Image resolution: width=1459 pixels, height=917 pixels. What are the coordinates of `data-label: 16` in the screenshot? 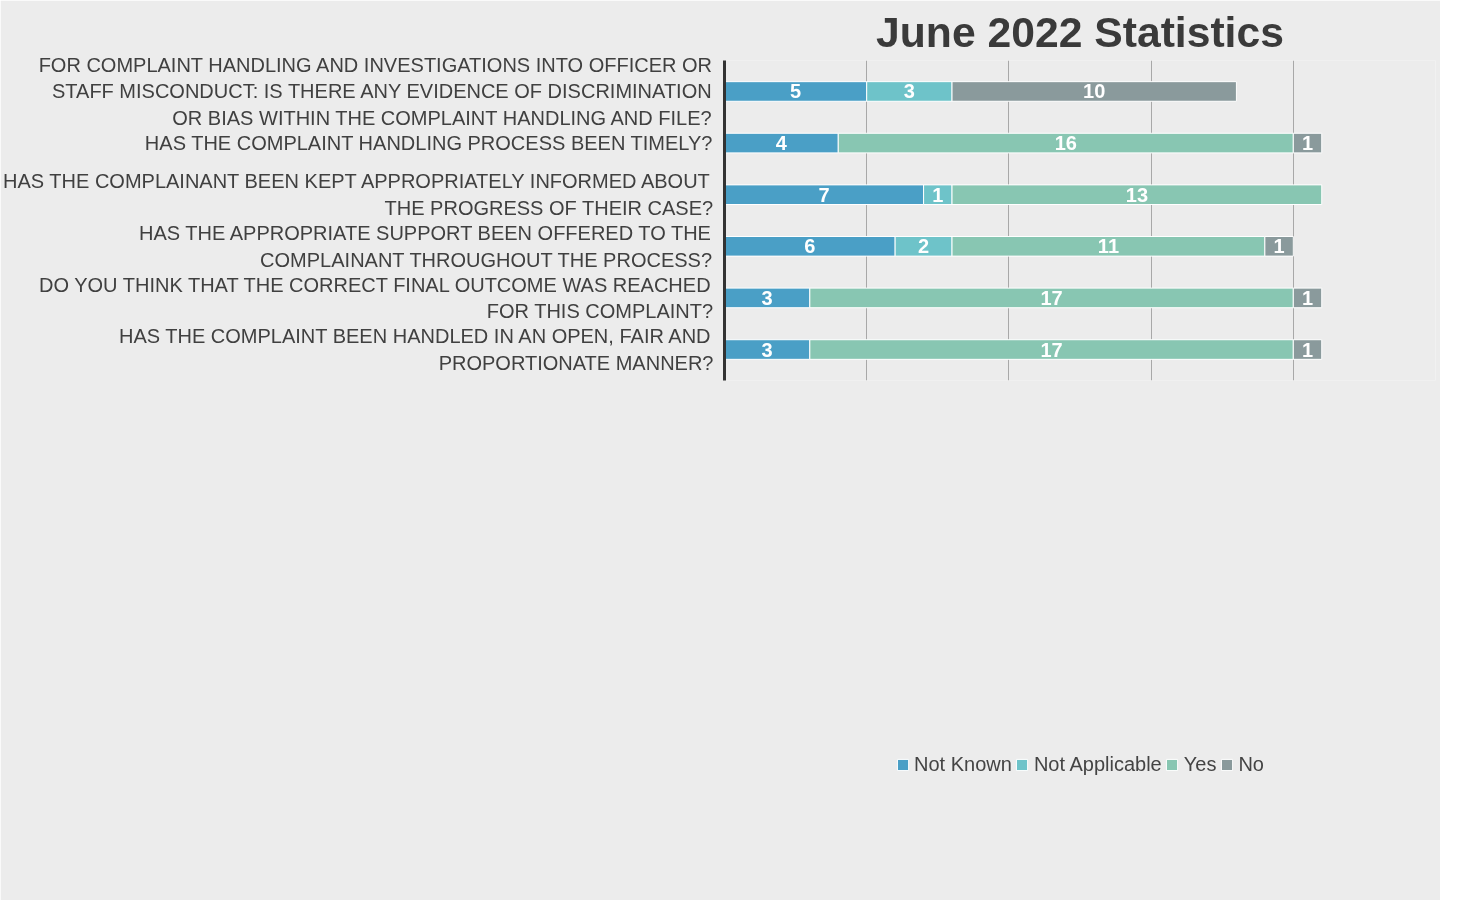 It's located at (1065, 143).